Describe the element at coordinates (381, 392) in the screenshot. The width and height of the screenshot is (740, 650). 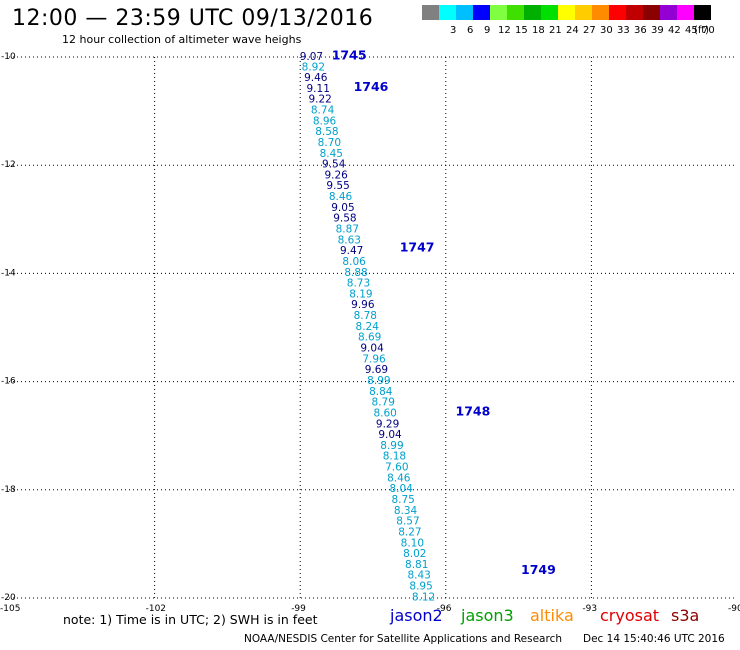
I see `swh-reading-label: 8.84` at that location.